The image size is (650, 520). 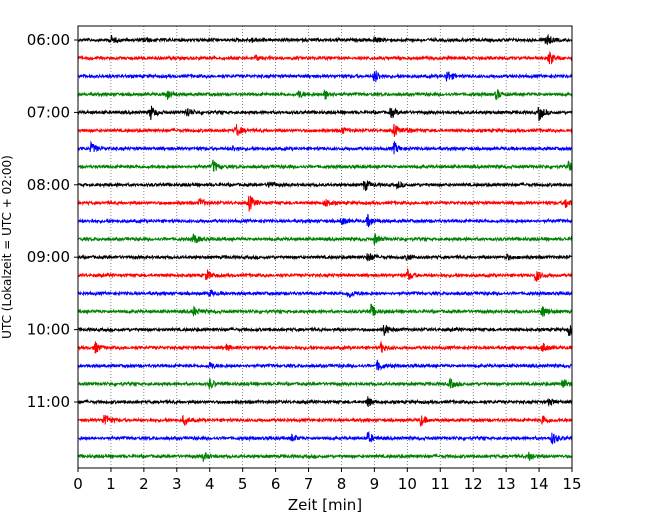 What do you see at coordinates (539, 484) in the screenshot?
I see `x-tick-label: 14` at bounding box center [539, 484].